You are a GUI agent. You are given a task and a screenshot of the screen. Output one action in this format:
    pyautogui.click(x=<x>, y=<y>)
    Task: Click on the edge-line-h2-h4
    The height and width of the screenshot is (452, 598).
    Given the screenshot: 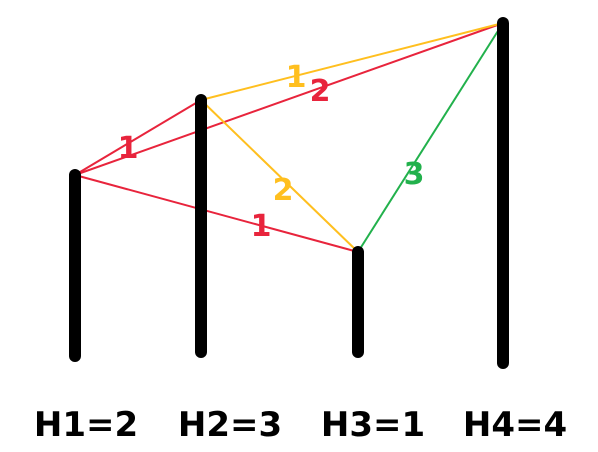 What is the action you would take?
    pyautogui.click(x=352, y=61)
    